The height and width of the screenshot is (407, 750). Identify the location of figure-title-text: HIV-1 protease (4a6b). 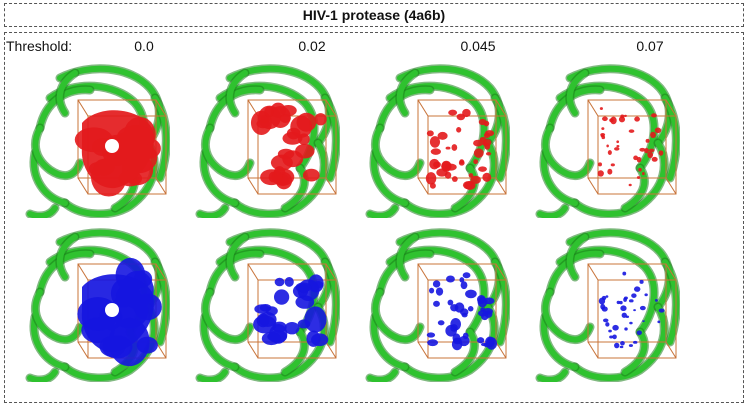
(374, 15).